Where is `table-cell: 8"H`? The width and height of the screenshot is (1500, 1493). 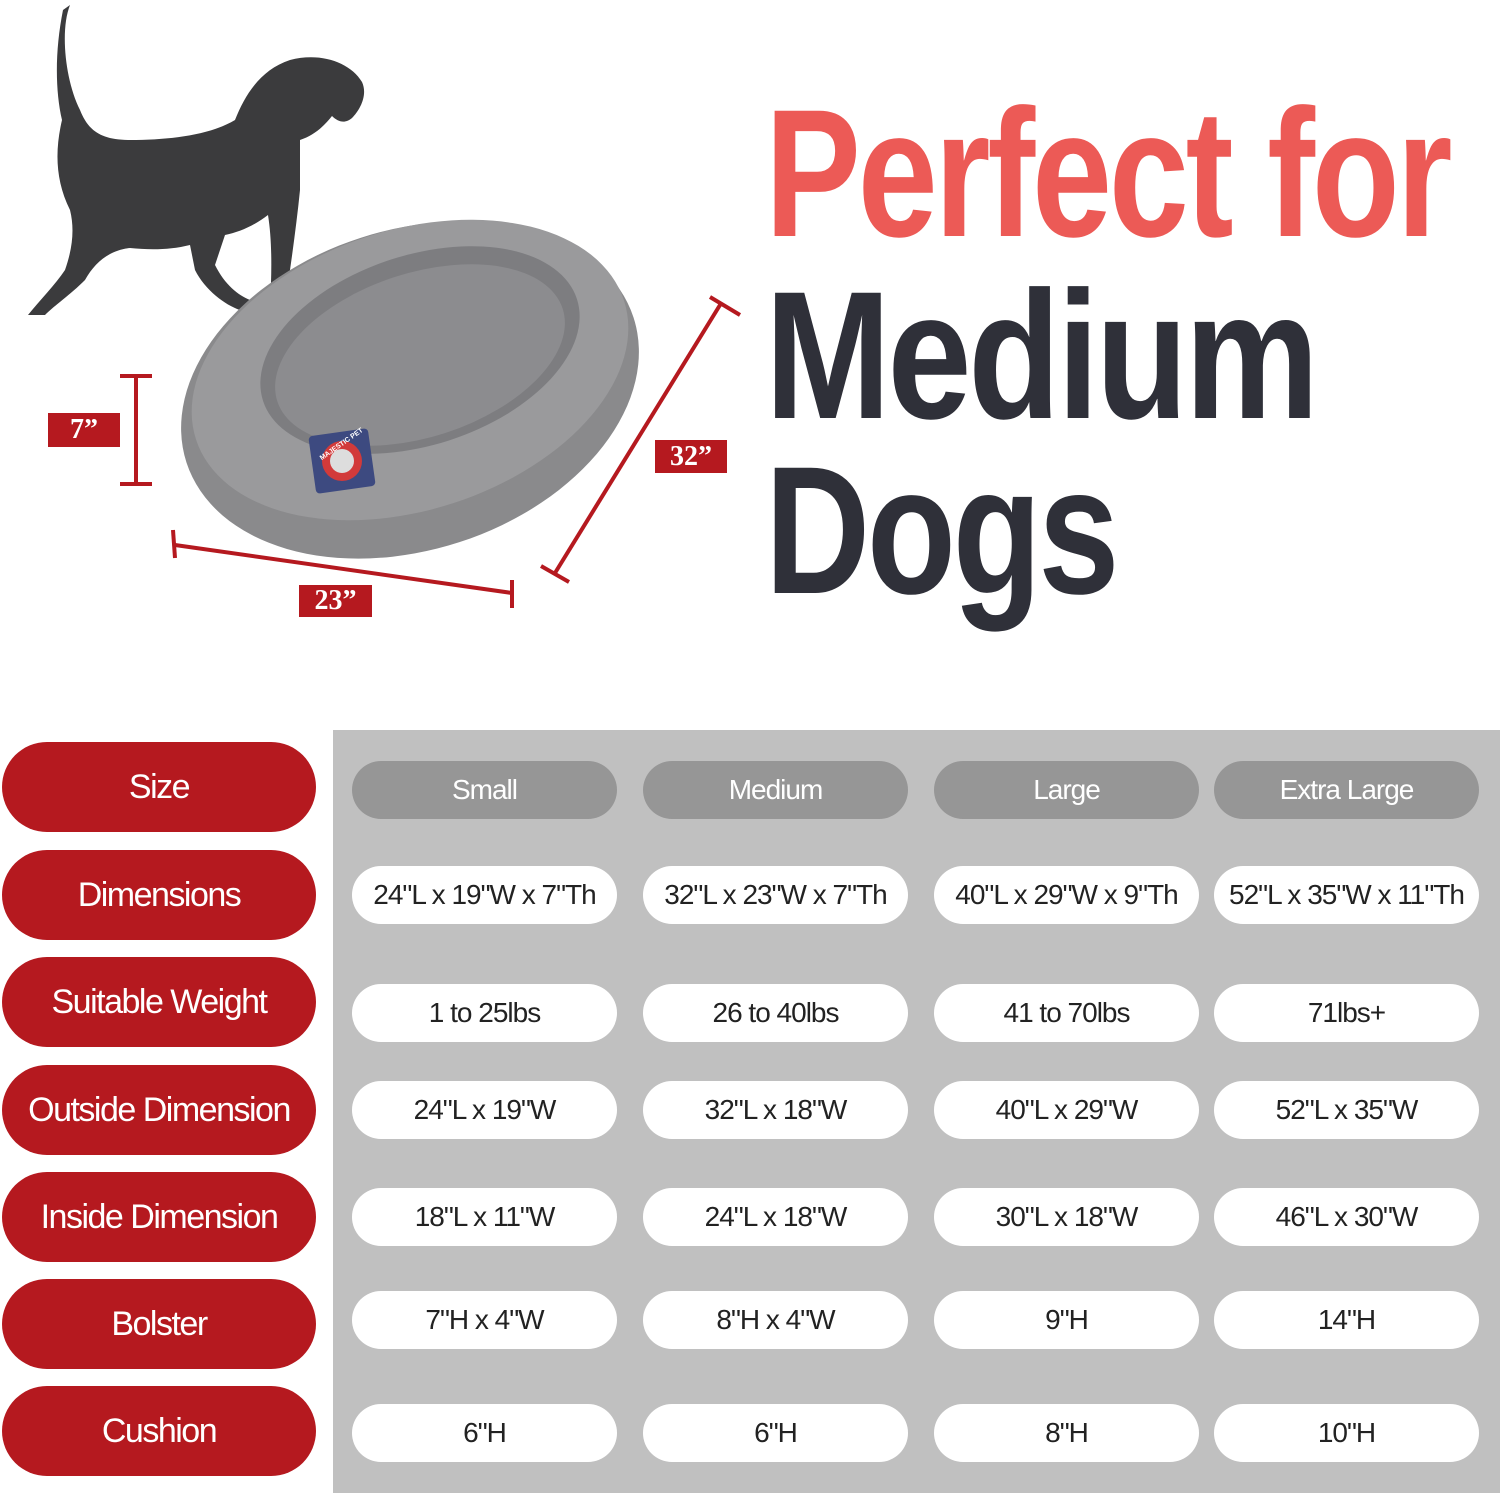
table-cell: 8"H is located at coordinates (1066, 1433).